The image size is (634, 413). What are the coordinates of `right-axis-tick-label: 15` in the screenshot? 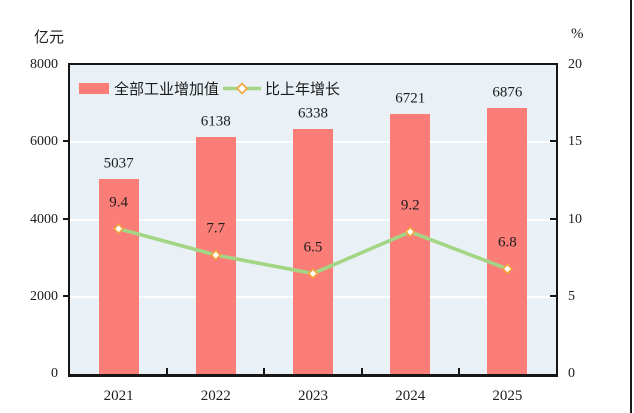 It's located at (575, 142).